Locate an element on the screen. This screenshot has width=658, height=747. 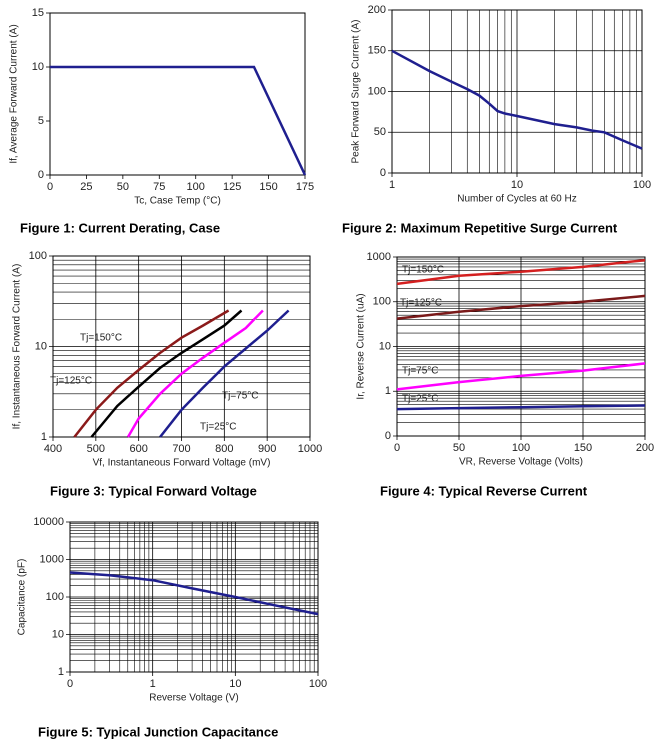
figure-caption: Figure 3: Typical Forward Voltage is located at coordinates (153, 490).